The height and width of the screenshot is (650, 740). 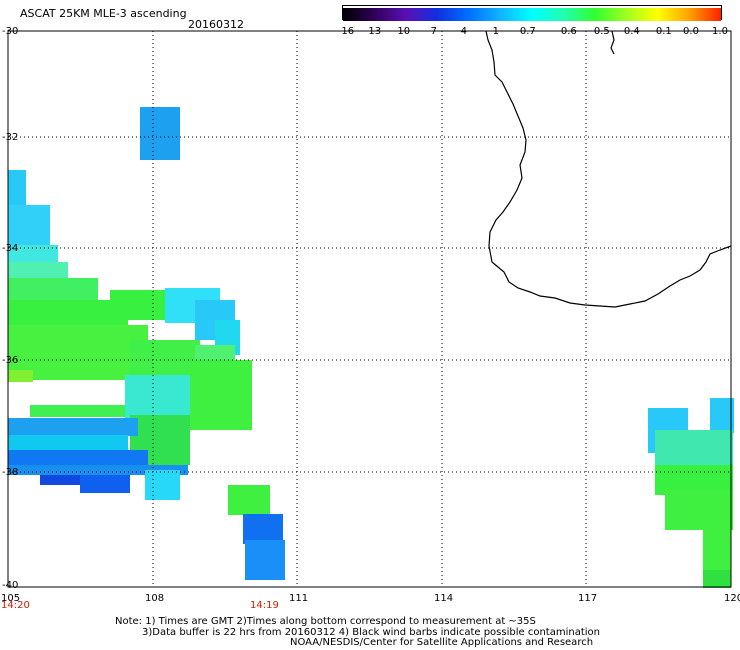 I want to click on longitude-label: 111, so click(x=299, y=598).